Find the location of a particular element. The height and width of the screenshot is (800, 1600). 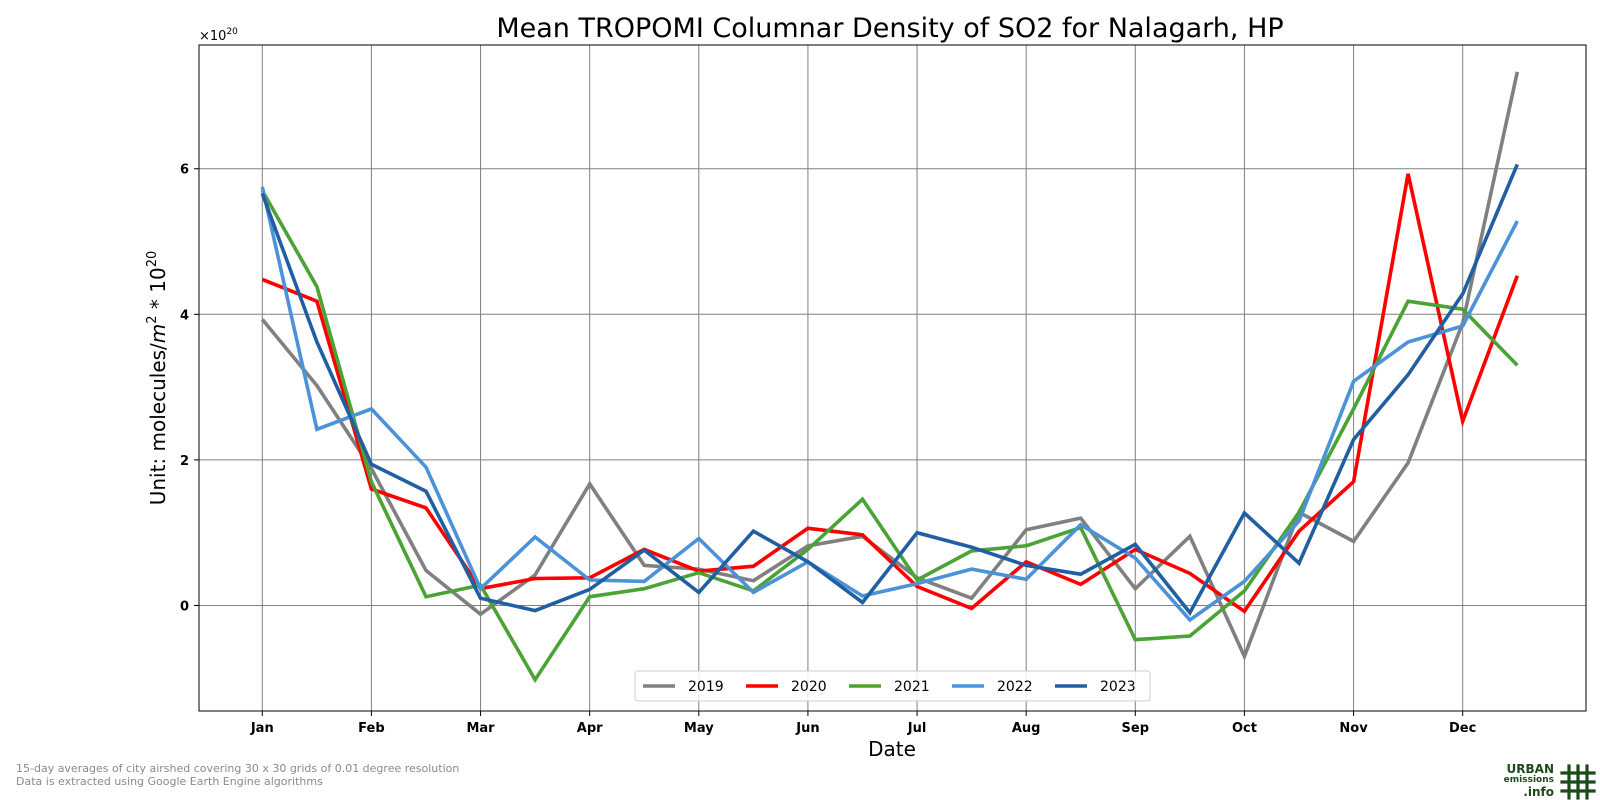

legend-label-2023: 2023 is located at coordinates (1118, 687).